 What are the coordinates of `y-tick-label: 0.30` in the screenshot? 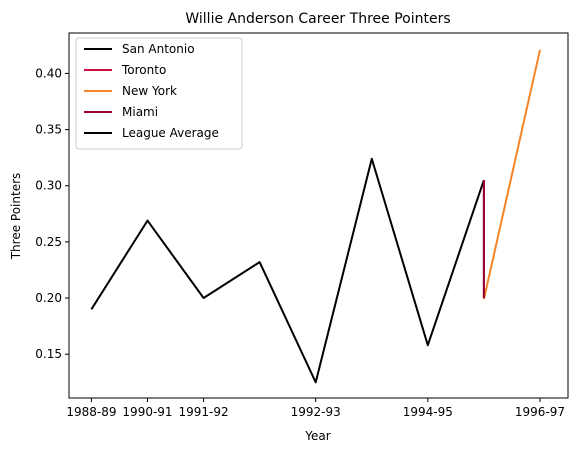 It's located at (48, 186).